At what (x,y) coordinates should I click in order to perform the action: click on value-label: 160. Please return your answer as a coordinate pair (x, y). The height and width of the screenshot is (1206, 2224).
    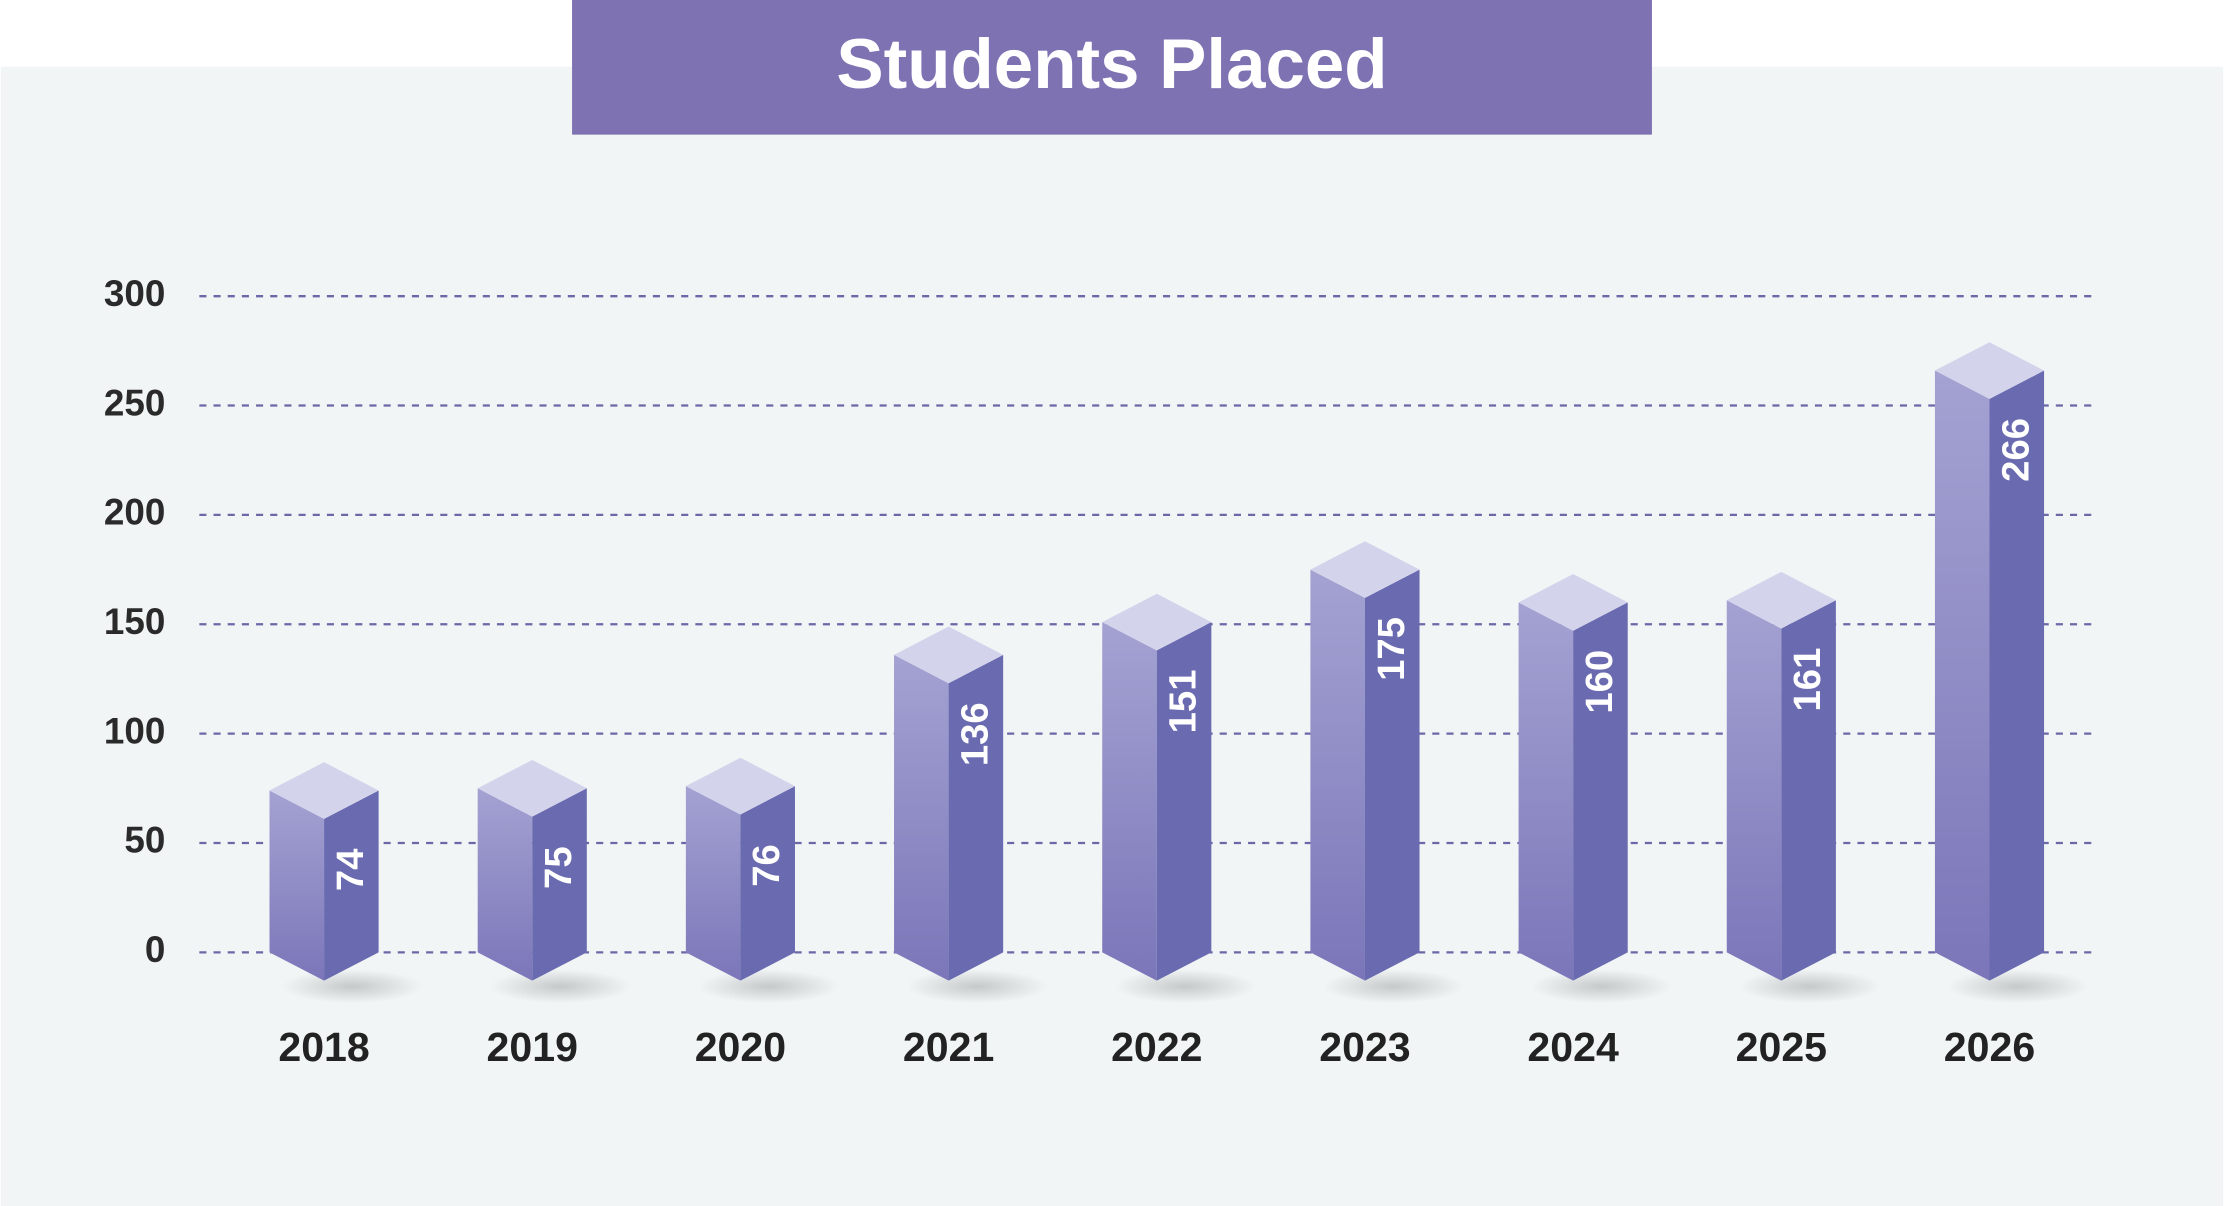
    Looking at the image, I should click on (1599, 682).